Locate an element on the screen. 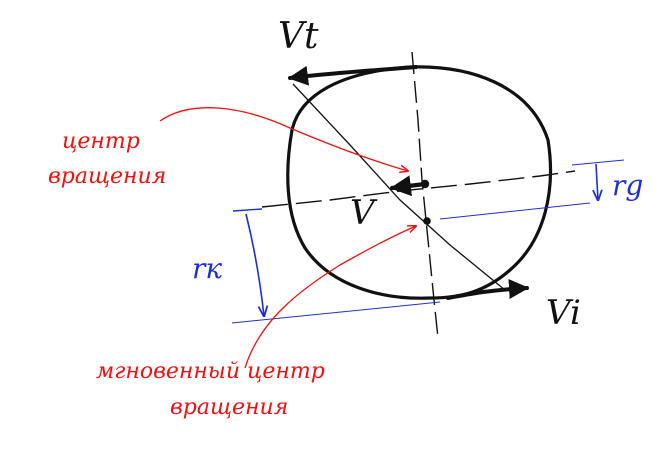 The image size is (665, 454). lower-radius-tick is located at coordinates (247, 210).